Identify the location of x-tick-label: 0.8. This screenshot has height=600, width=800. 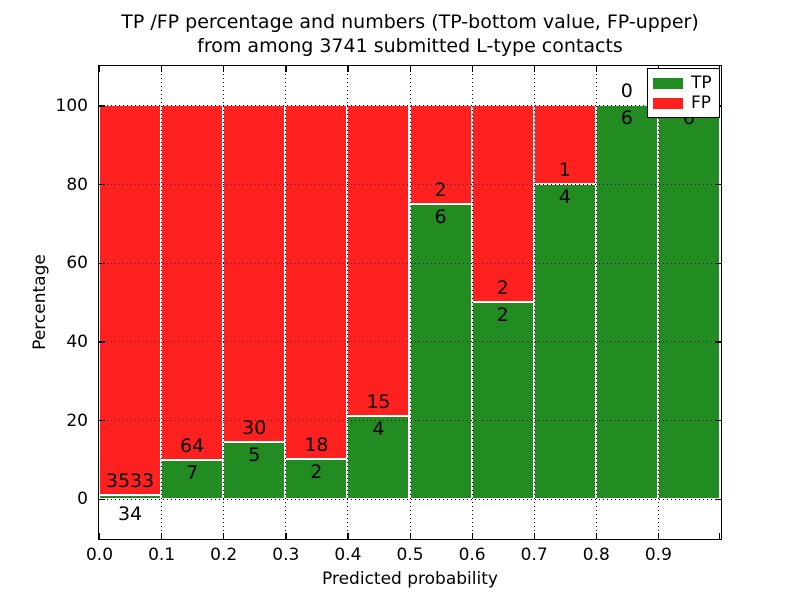
(596, 555).